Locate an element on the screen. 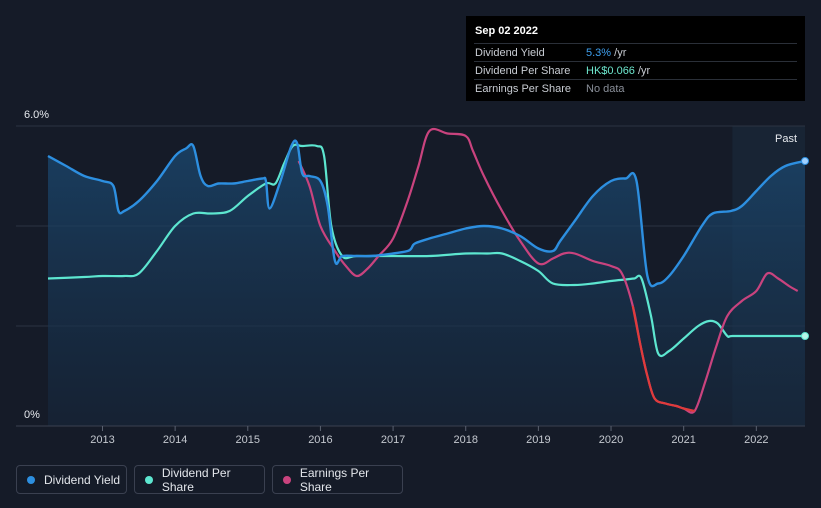 The width and height of the screenshot is (821, 508). x-tick-label: 2021 is located at coordinates (683, 440).